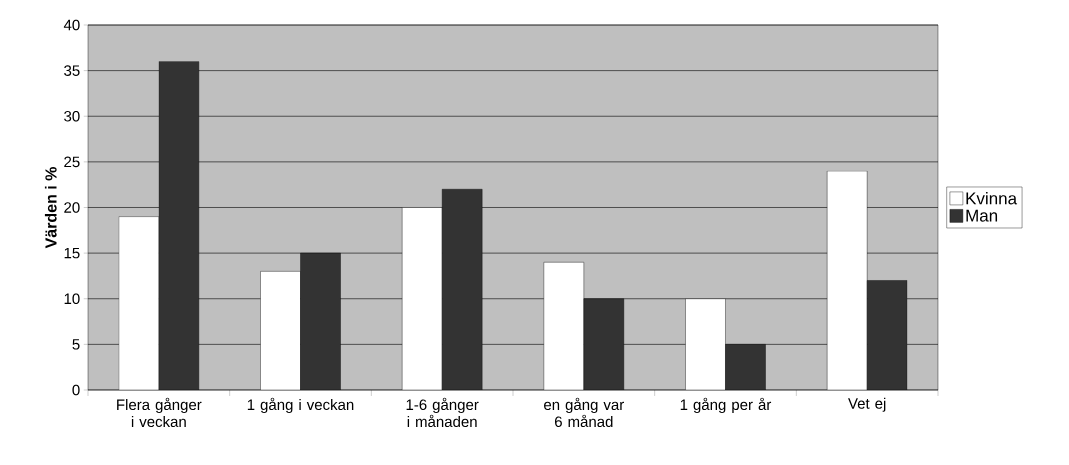 This screenshot has height=465, width=1069. Describe the element at coordinates (71, 25) in the screenshot. I see `y-tick-label: 40` at that location.